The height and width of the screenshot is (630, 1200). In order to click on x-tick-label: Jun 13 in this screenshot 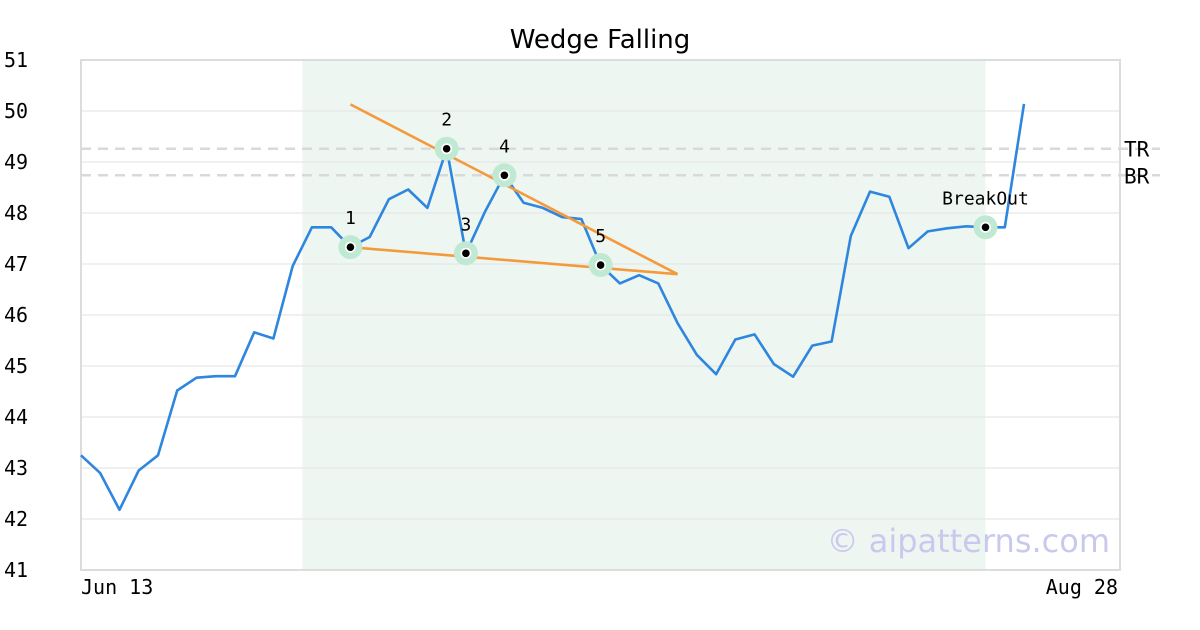, I will do `click(117, 587)`.